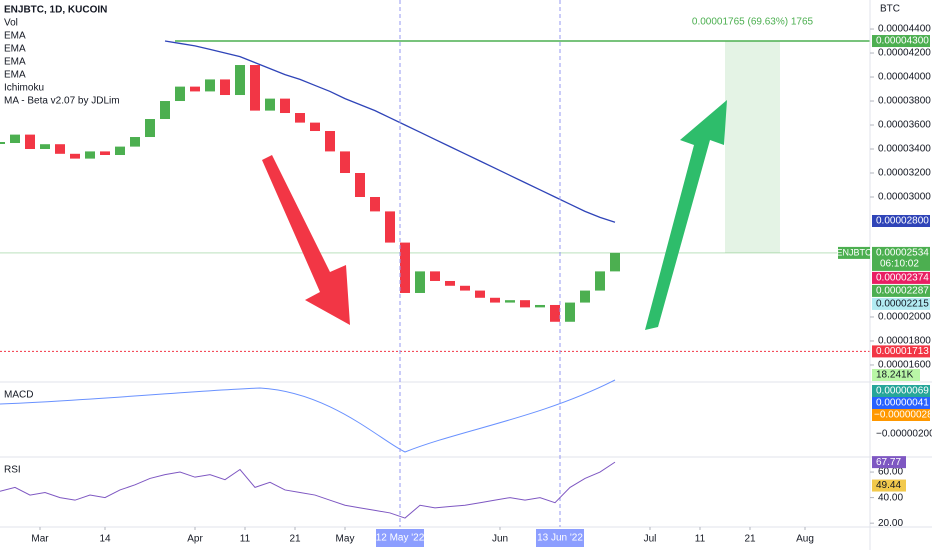 Image resolution: width=932 pixels, height=550 pixels. I want to click on crosshair-label: 12 May '22, so click(400, 538).